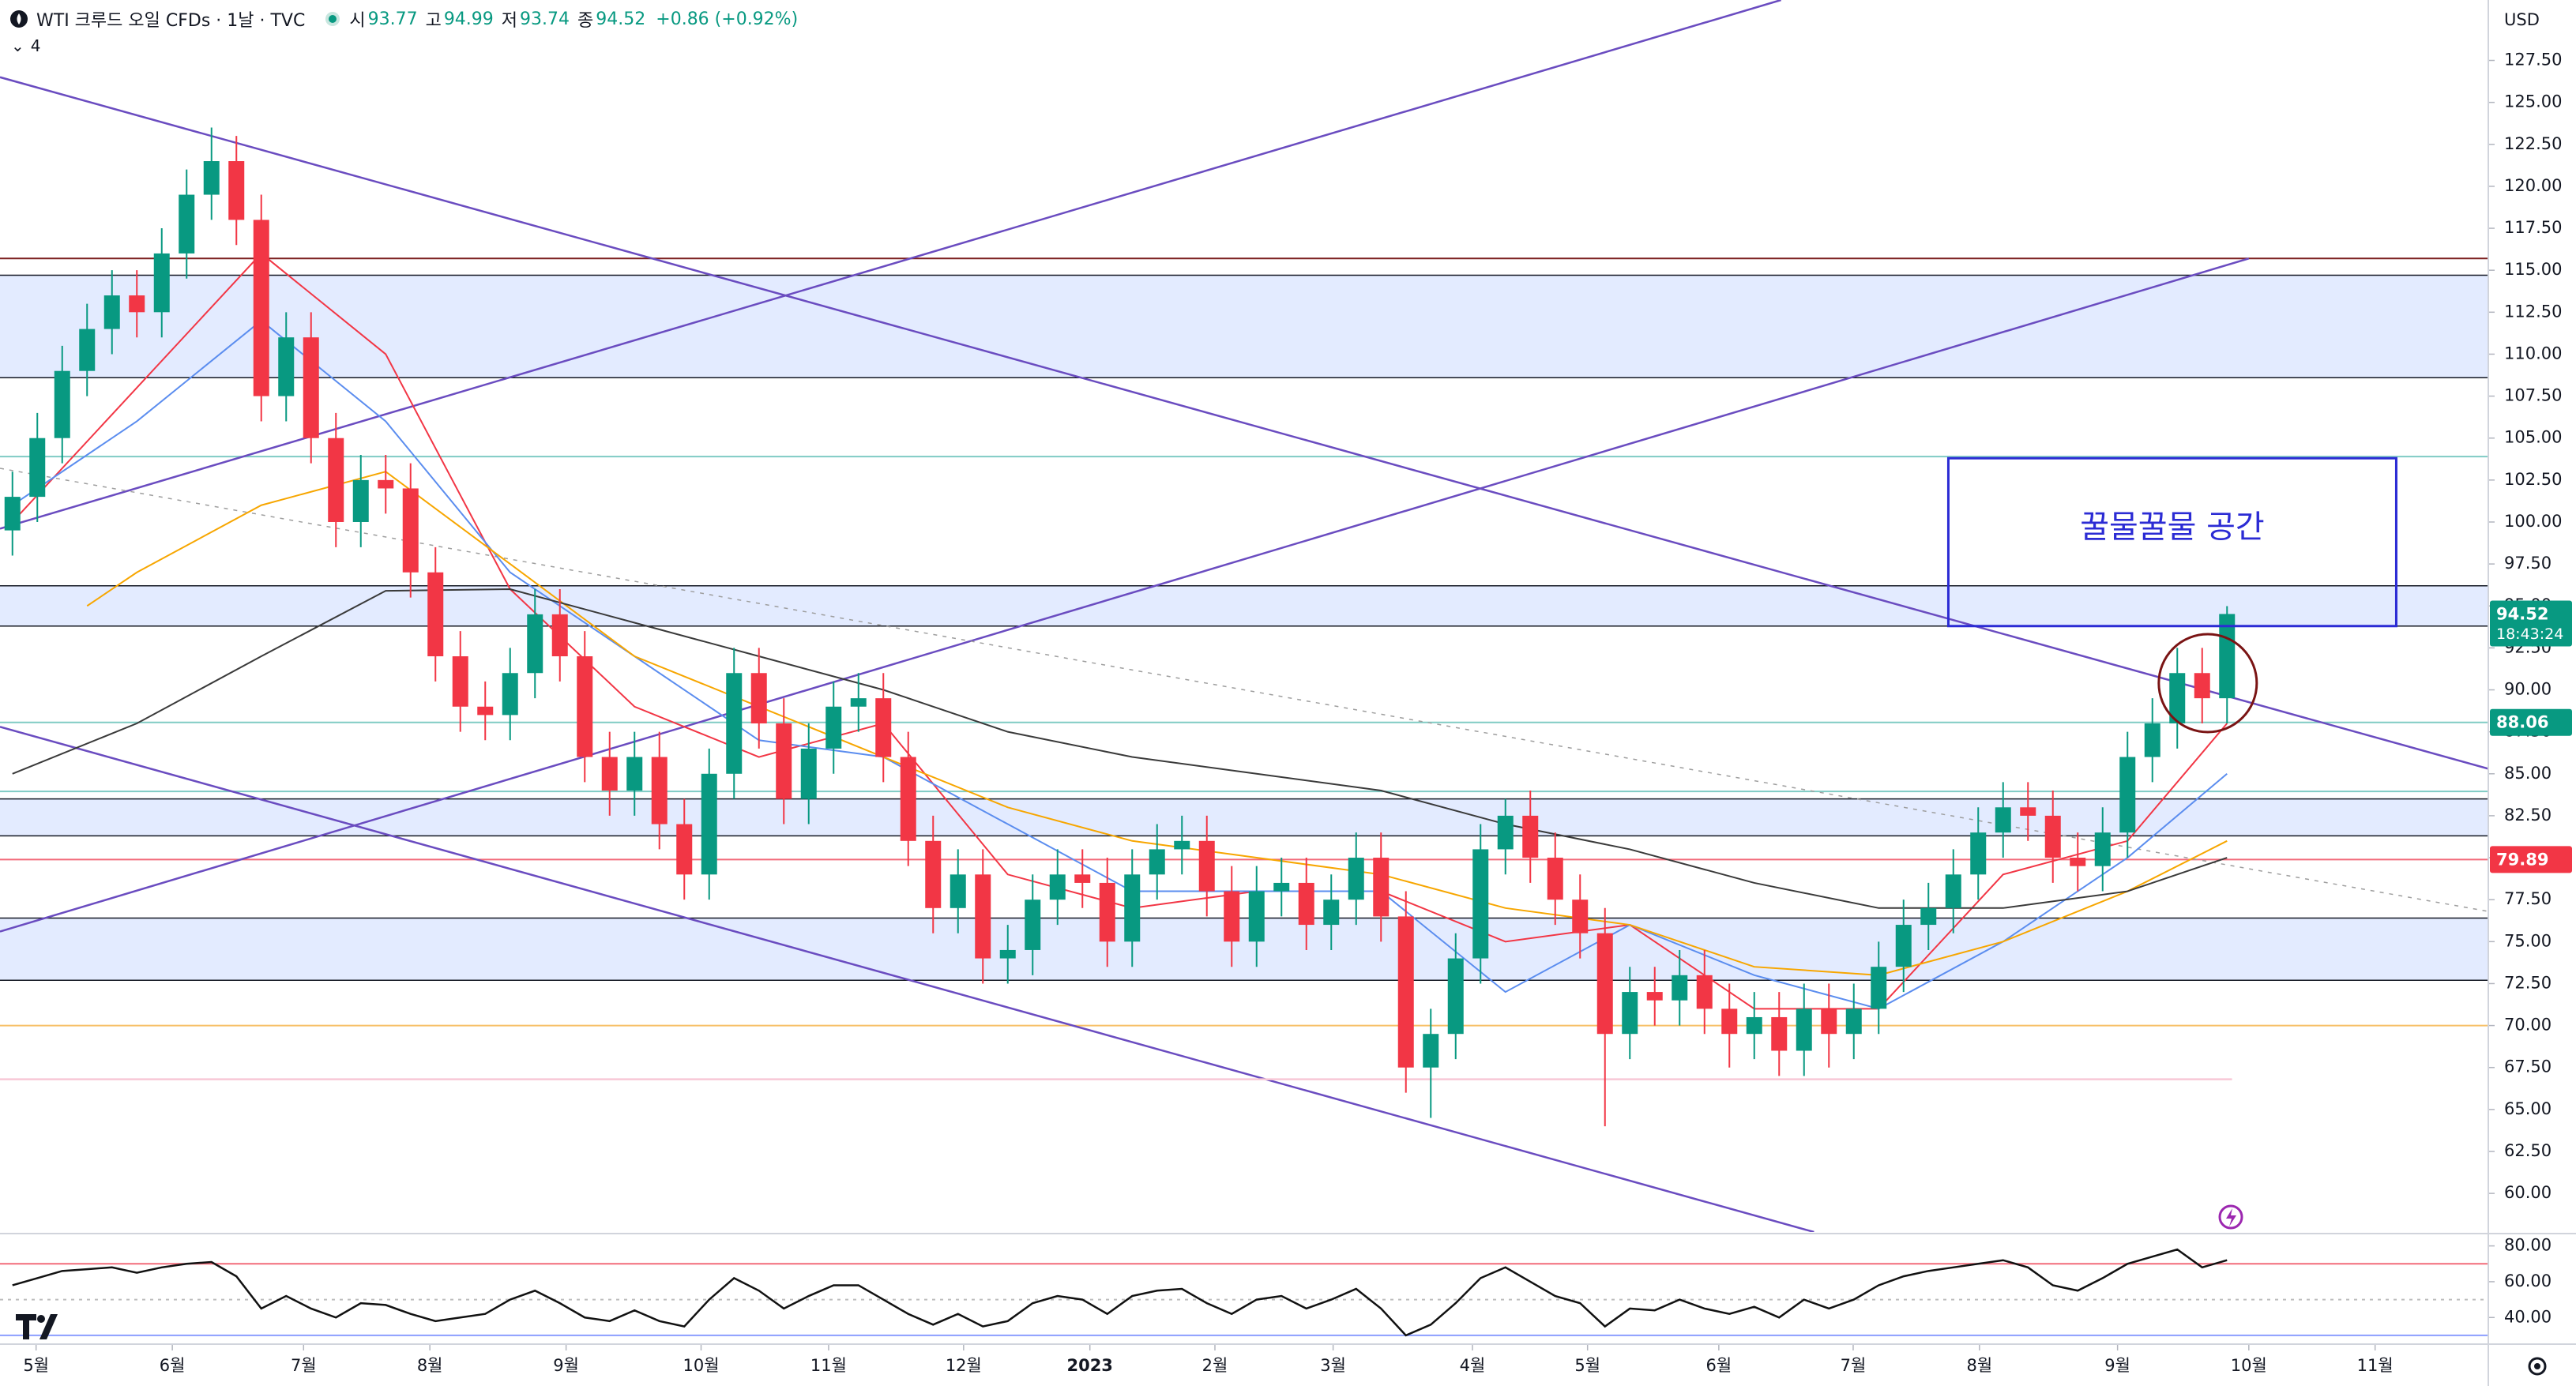 The height and width of the screenshot is (1386, 2576). I want to click on y-tick-label: 70.00, so click(2528, 1025).